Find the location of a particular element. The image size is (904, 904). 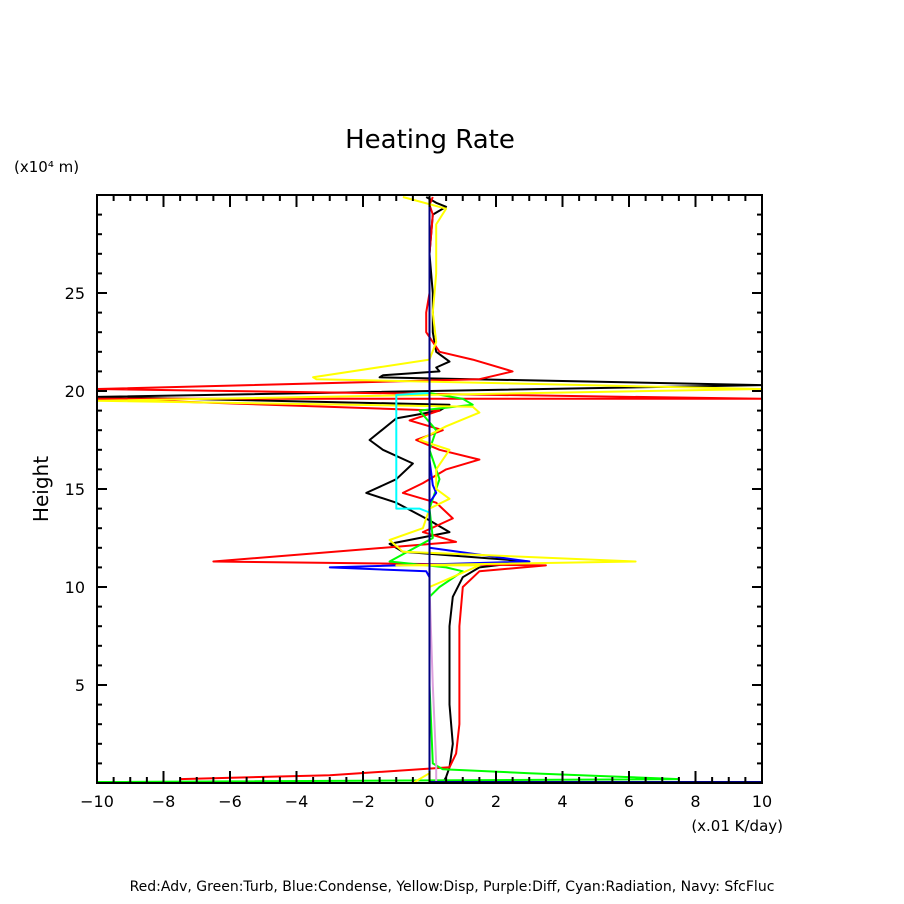

x-tick-label: 4 is located at coordinates (562, 801).